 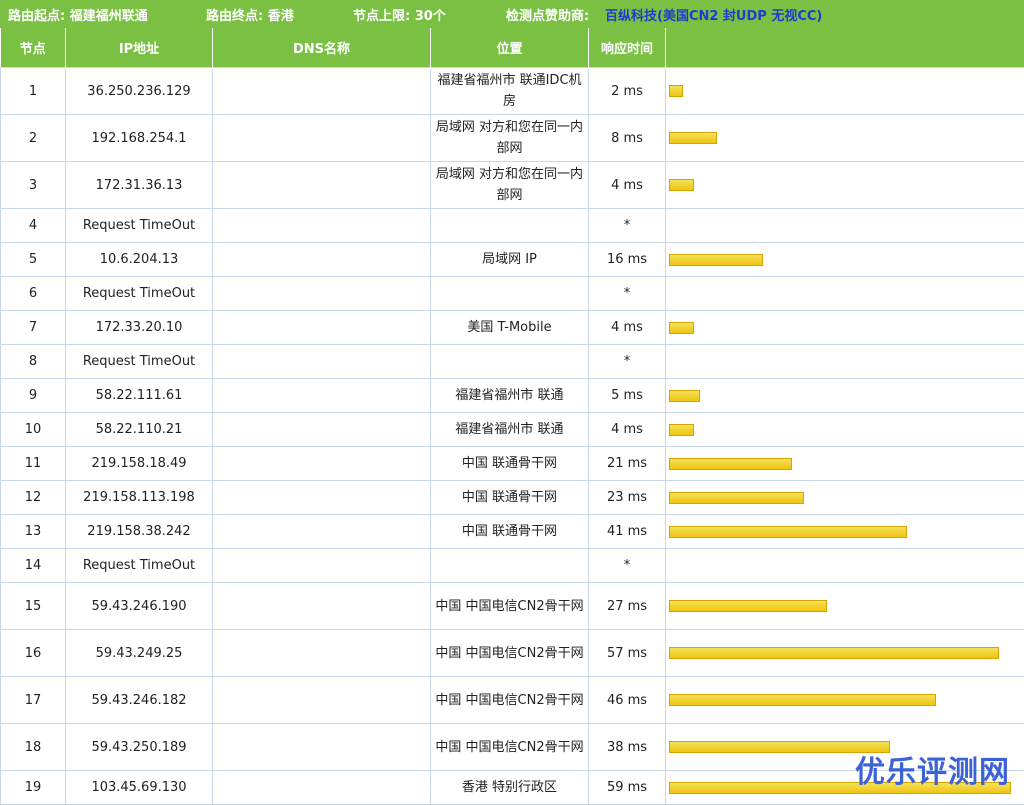 I want to click on watermark-logo: 优乐评测网, so click(x=932, y=769).